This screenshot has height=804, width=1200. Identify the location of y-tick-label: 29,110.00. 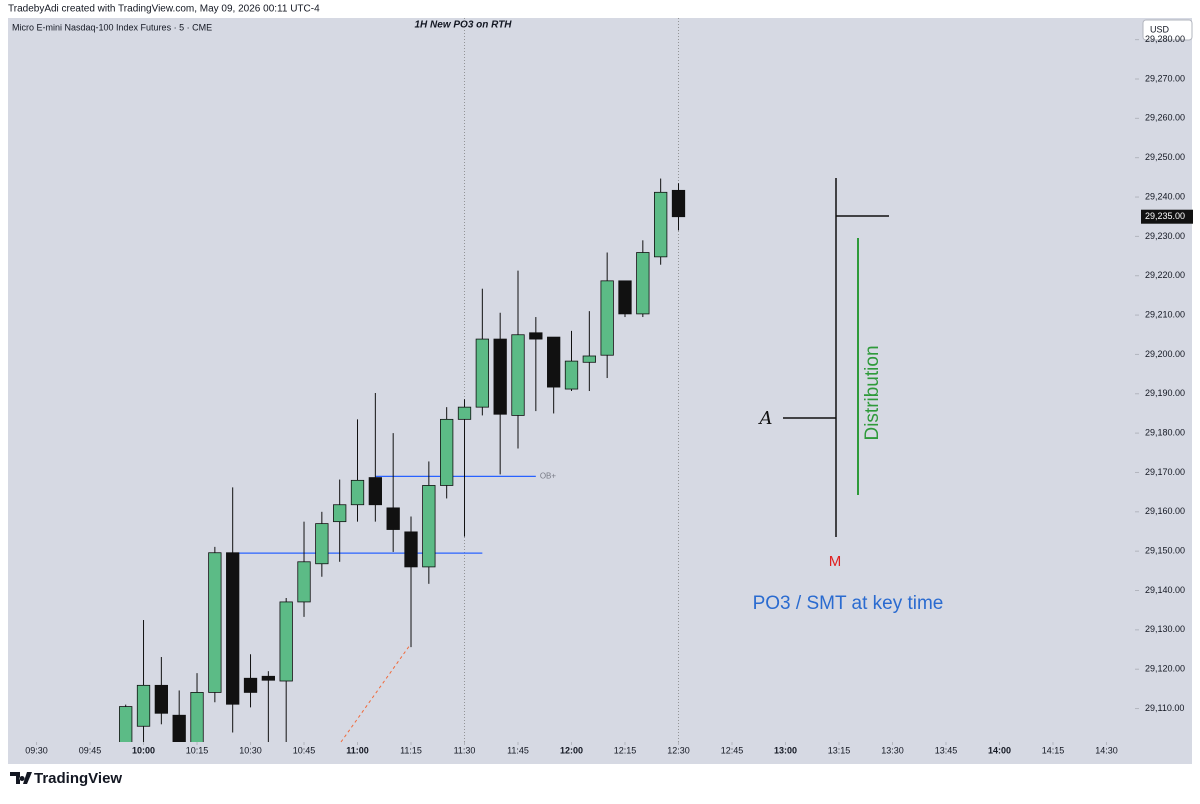
(1164, 708).